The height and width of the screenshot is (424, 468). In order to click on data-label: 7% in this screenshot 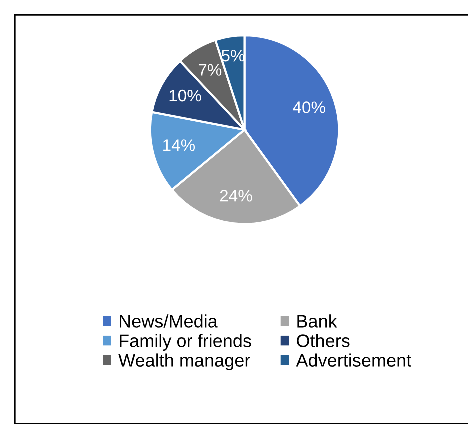, I will do `click(210, 70)`.